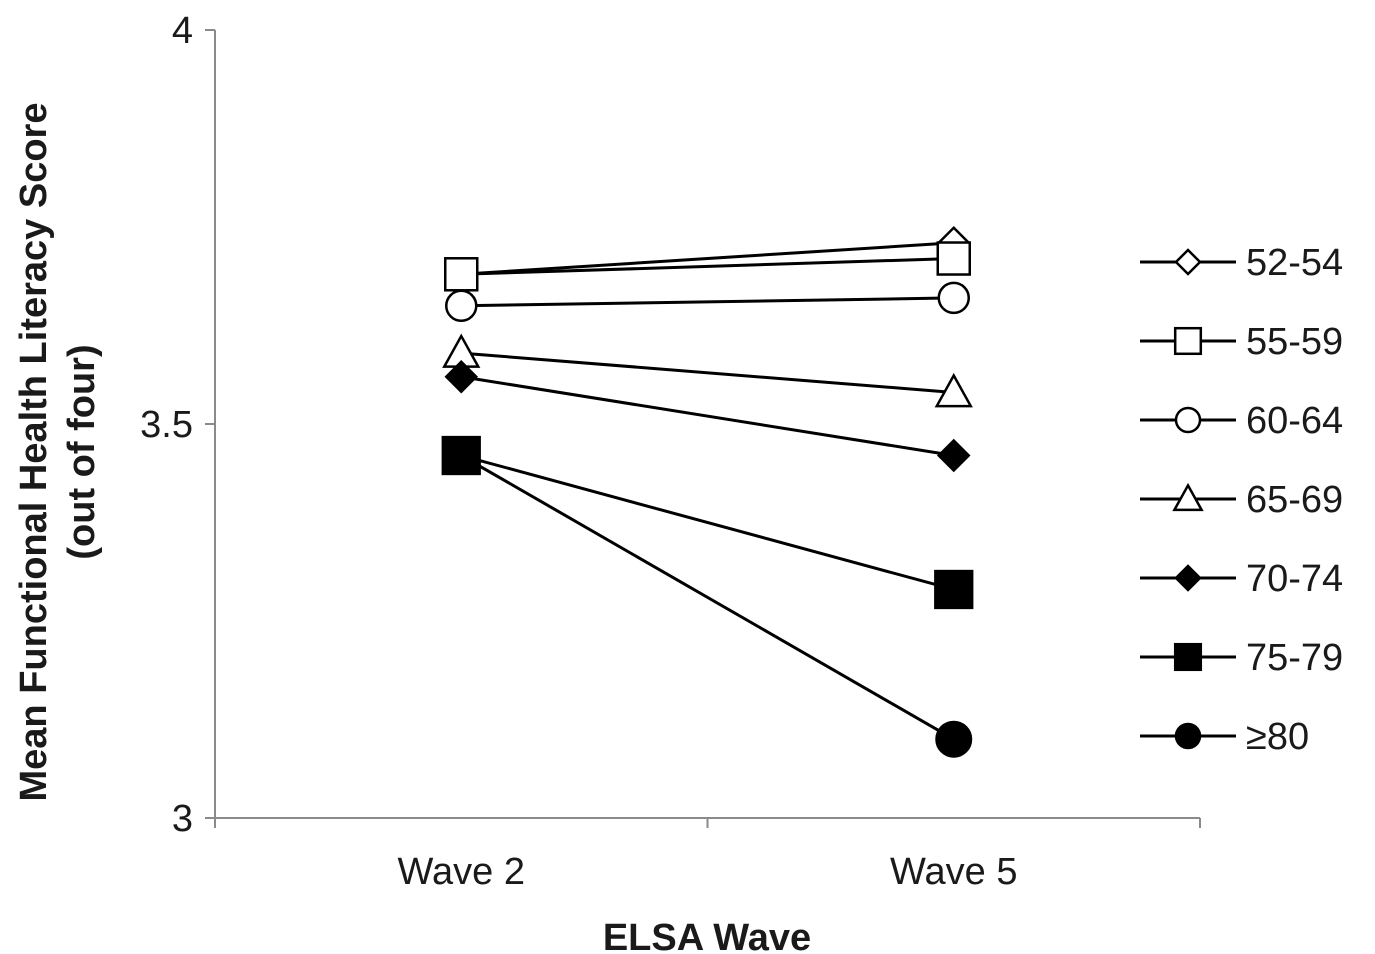 This screenshot has height=954, width=1375. What do you see at coordinates (1277, 737) in the screenshot?
I see `legend-label: ≥80` at bounding box center [1277, 737].